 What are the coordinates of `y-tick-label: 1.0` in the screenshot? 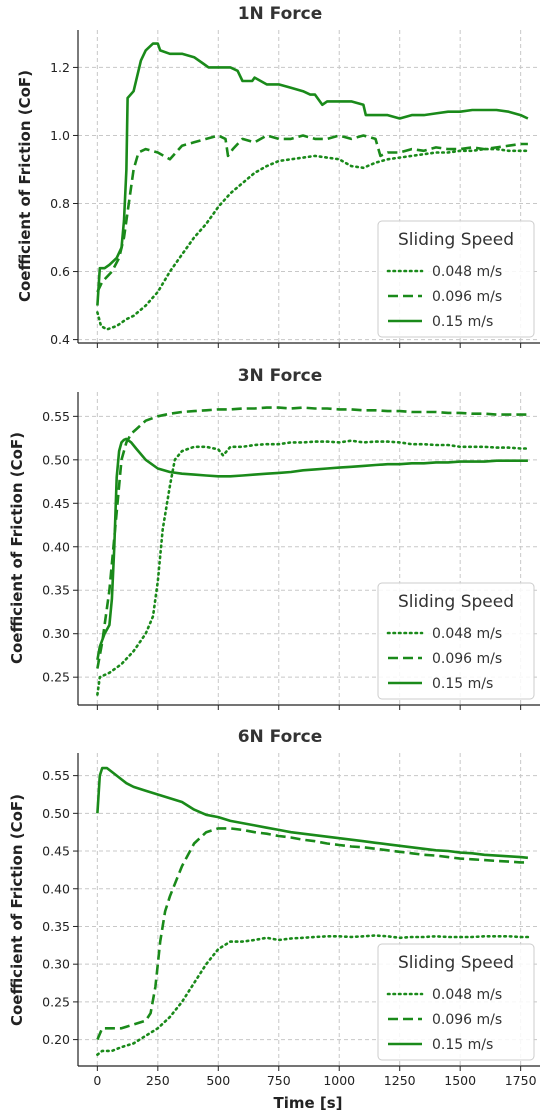 It's located at (60, 135).